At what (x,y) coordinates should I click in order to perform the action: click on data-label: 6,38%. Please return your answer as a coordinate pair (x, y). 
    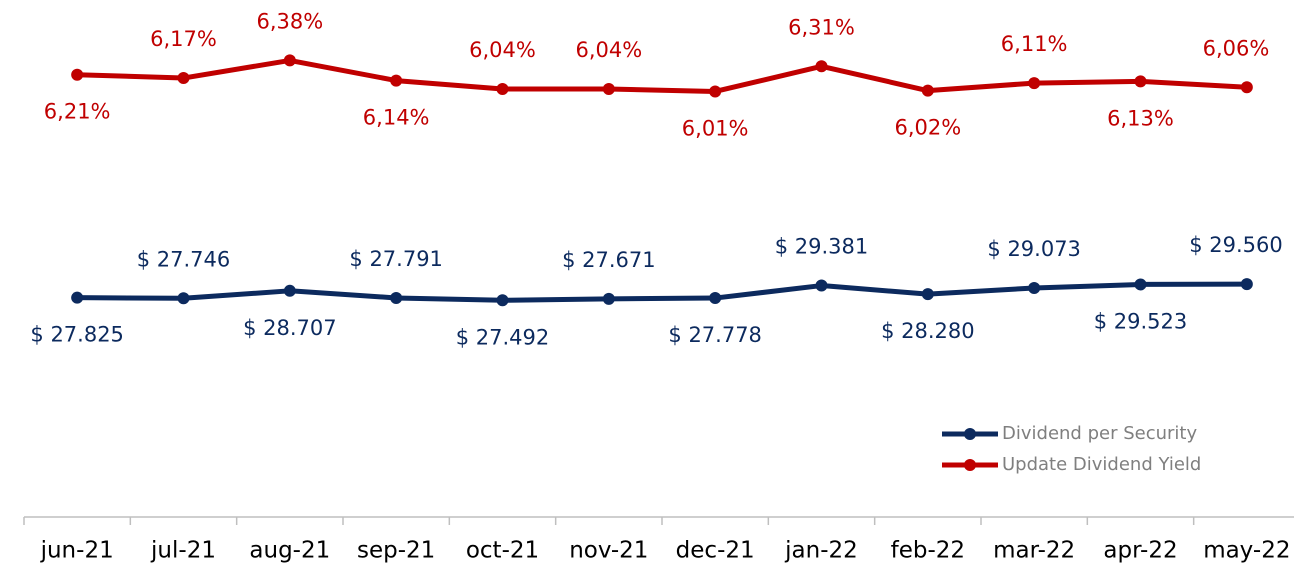
    Looking at the image, I should click on (289, 21).